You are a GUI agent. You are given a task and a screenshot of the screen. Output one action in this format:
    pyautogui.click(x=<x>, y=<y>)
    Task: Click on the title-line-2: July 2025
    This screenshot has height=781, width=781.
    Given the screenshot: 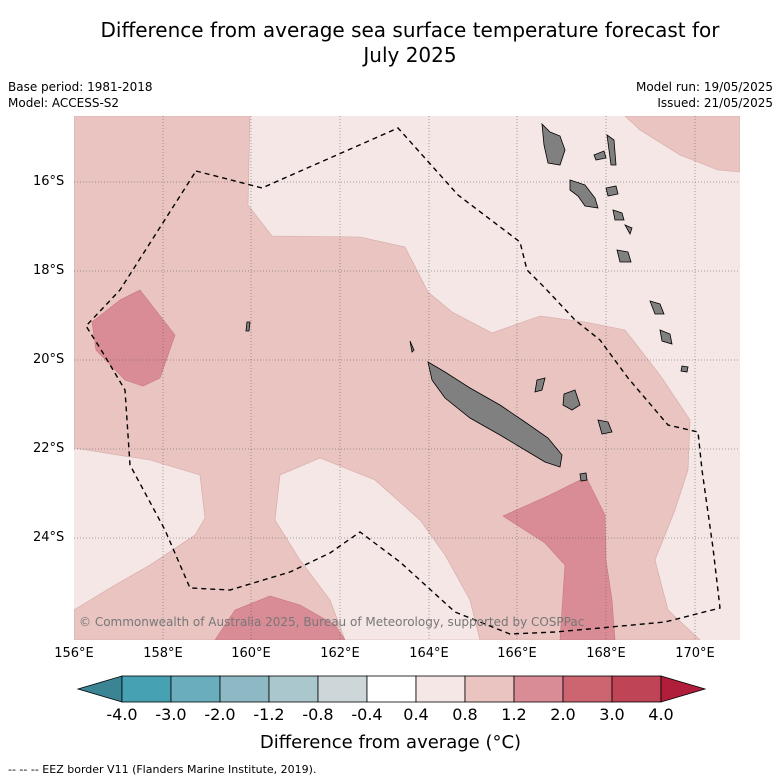 What is the action you would take?
    pyautogui.click(x=410, y=55)
    